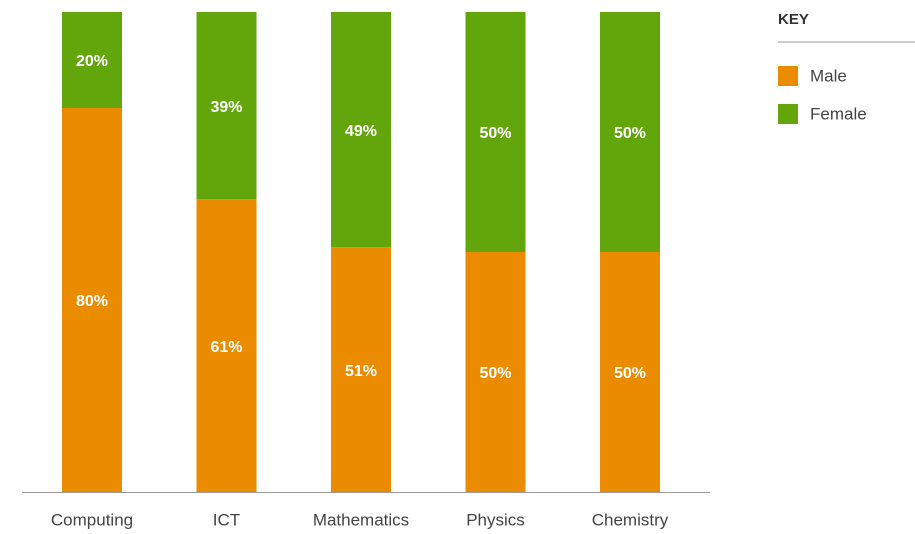 The image size is (915, 534). I want to click on data-label: 20%, so click(92, 61).